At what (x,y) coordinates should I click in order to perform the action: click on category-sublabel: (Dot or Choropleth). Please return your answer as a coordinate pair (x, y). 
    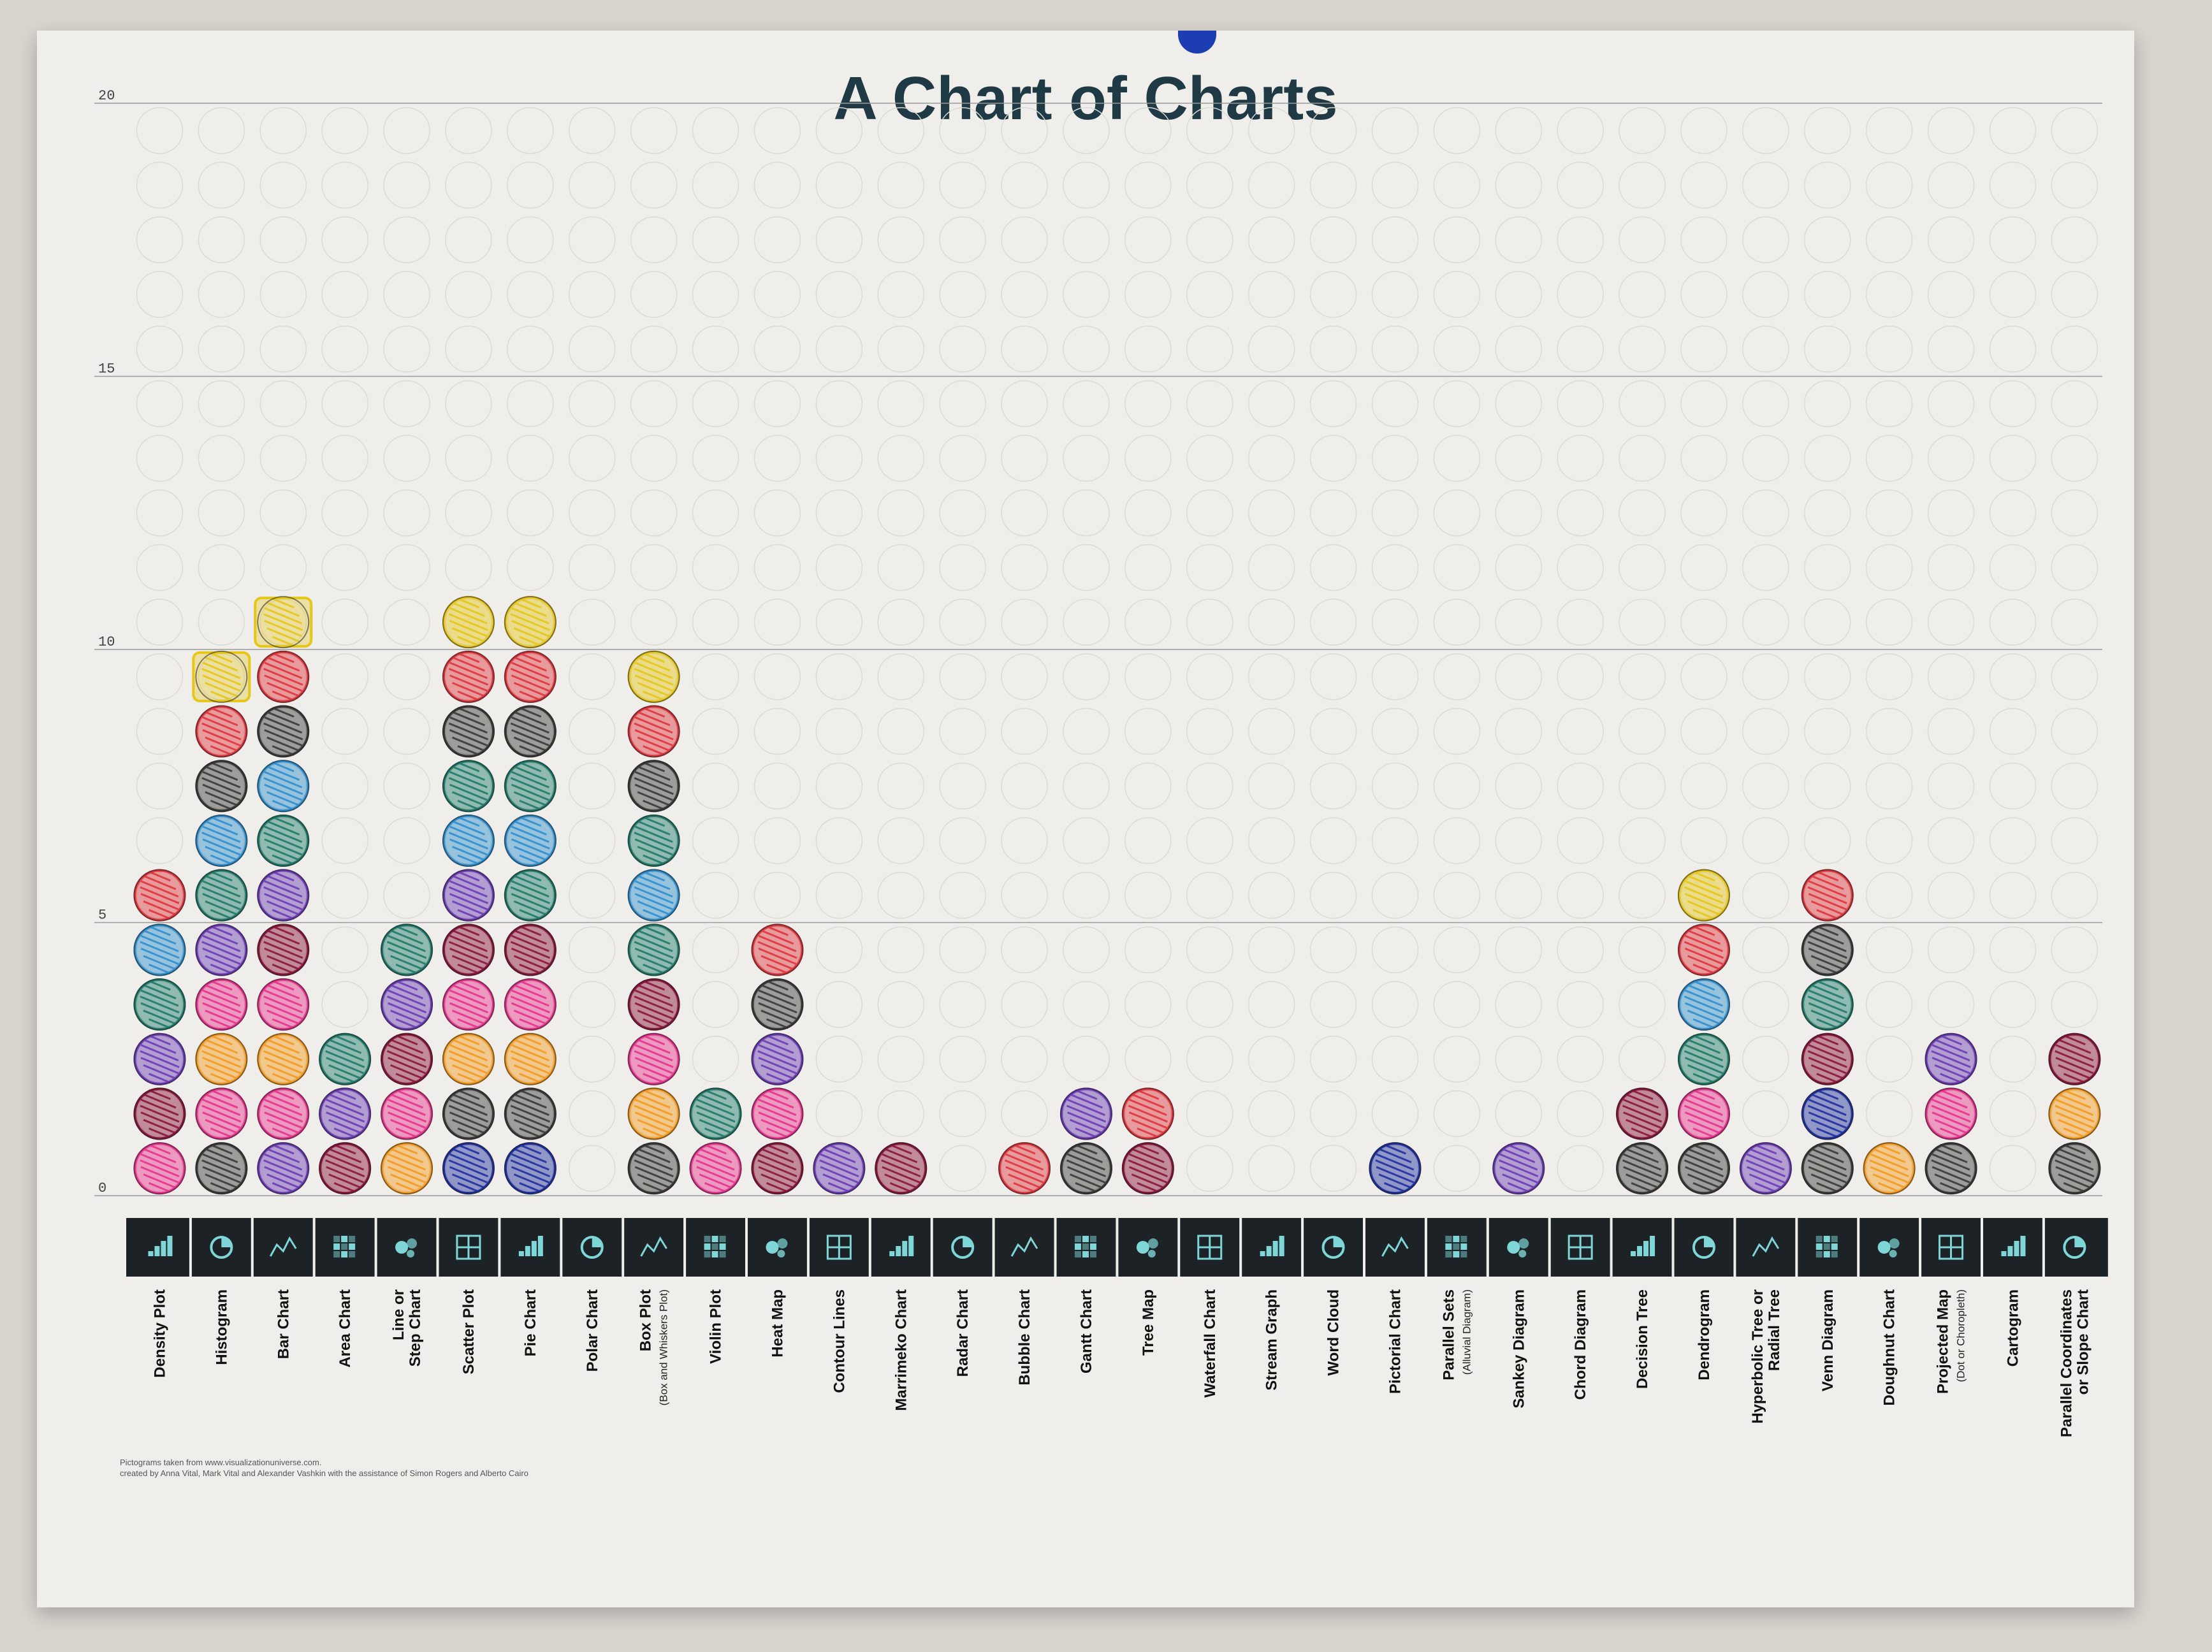
    Looking at the image, I should click on (1961, 1335).